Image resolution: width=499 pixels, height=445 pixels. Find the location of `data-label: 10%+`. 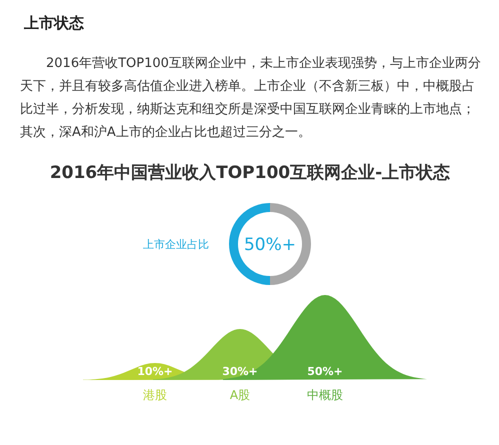

data-label: 10%+ is located at coordinates (155, 371).